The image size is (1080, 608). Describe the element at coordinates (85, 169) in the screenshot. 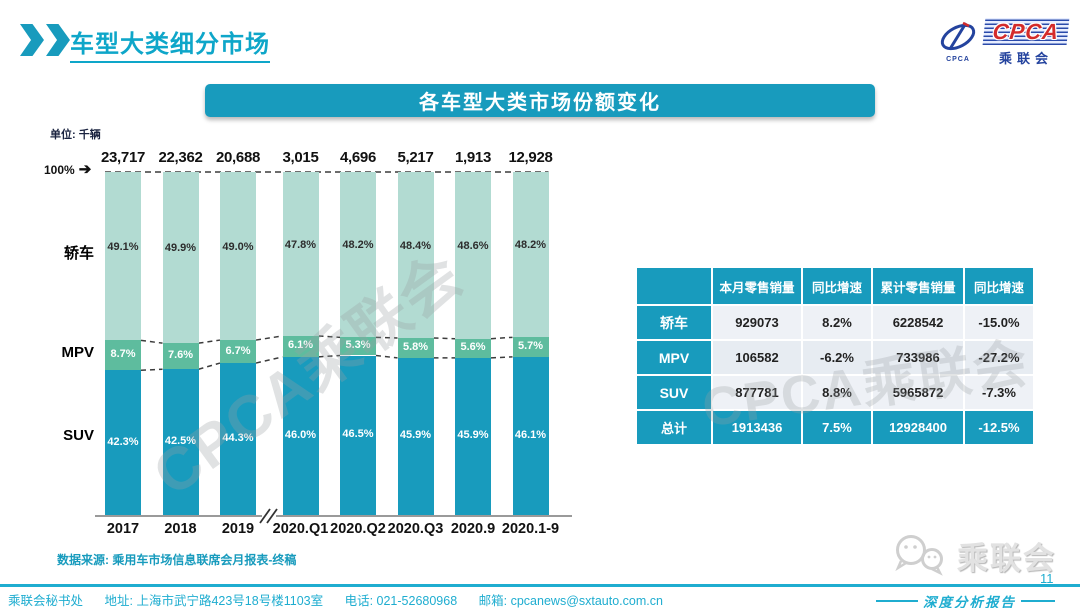

I see `arrow-right-icon: ➔` at that location.